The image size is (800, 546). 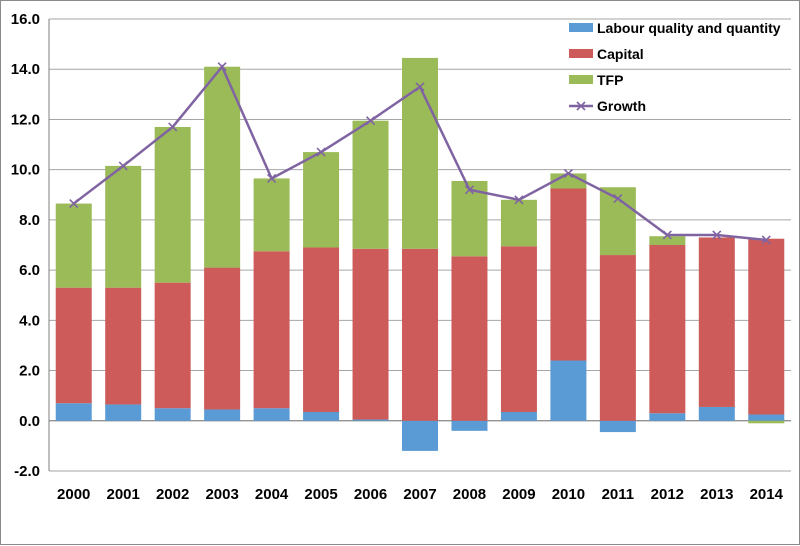 I want to click on bar-labour-quality-and-quantity-2014, so click(x=766, y=417).